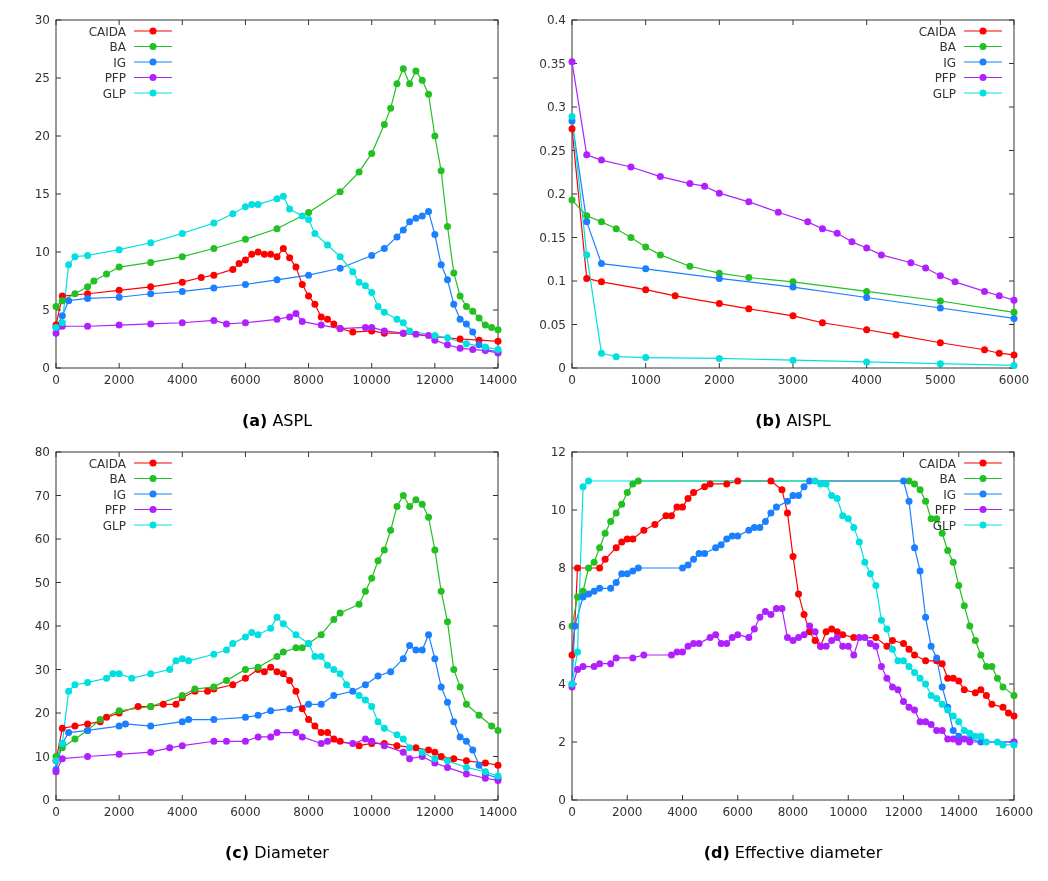 Image resolution: width=1048 pixels, height=881 pixels. I want to click on y-tick-label: 8, so click(562, 568).